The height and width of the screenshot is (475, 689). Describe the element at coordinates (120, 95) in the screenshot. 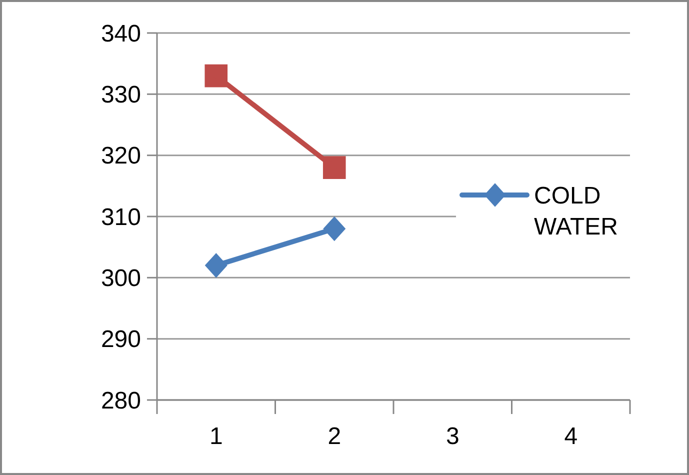

I see `y-tick-label: 330` at that location.